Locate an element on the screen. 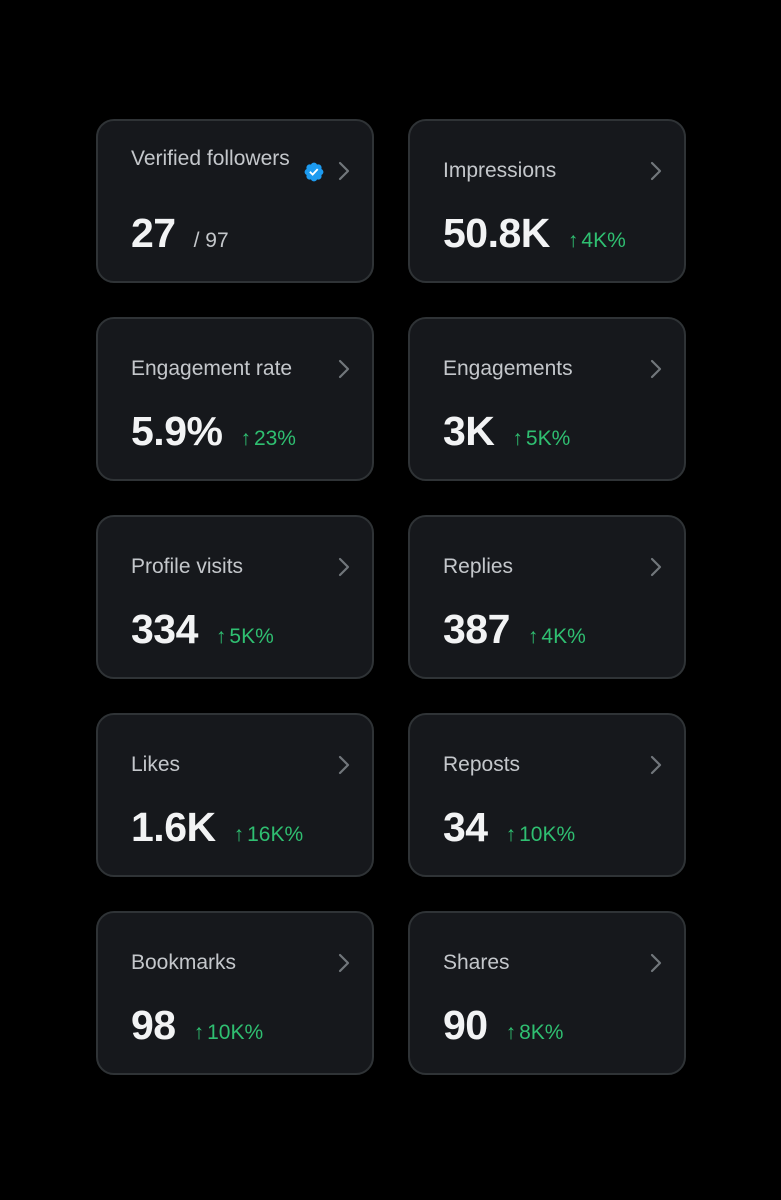  value-row: 50.8K ↑ 4K% is located at coordinates (534, 233).